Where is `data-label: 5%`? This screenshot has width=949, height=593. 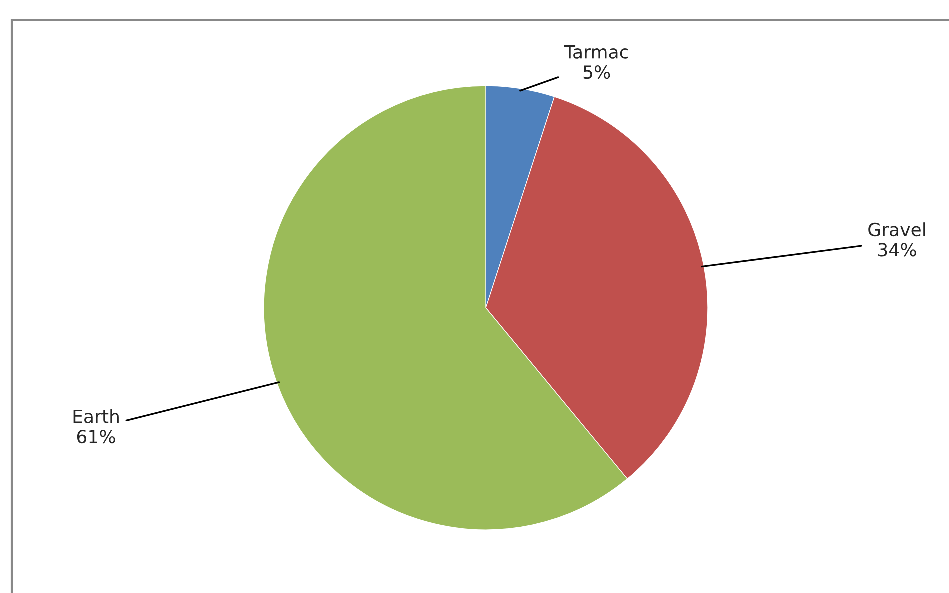
data-label: 5% is located at coordinates (597, 72).